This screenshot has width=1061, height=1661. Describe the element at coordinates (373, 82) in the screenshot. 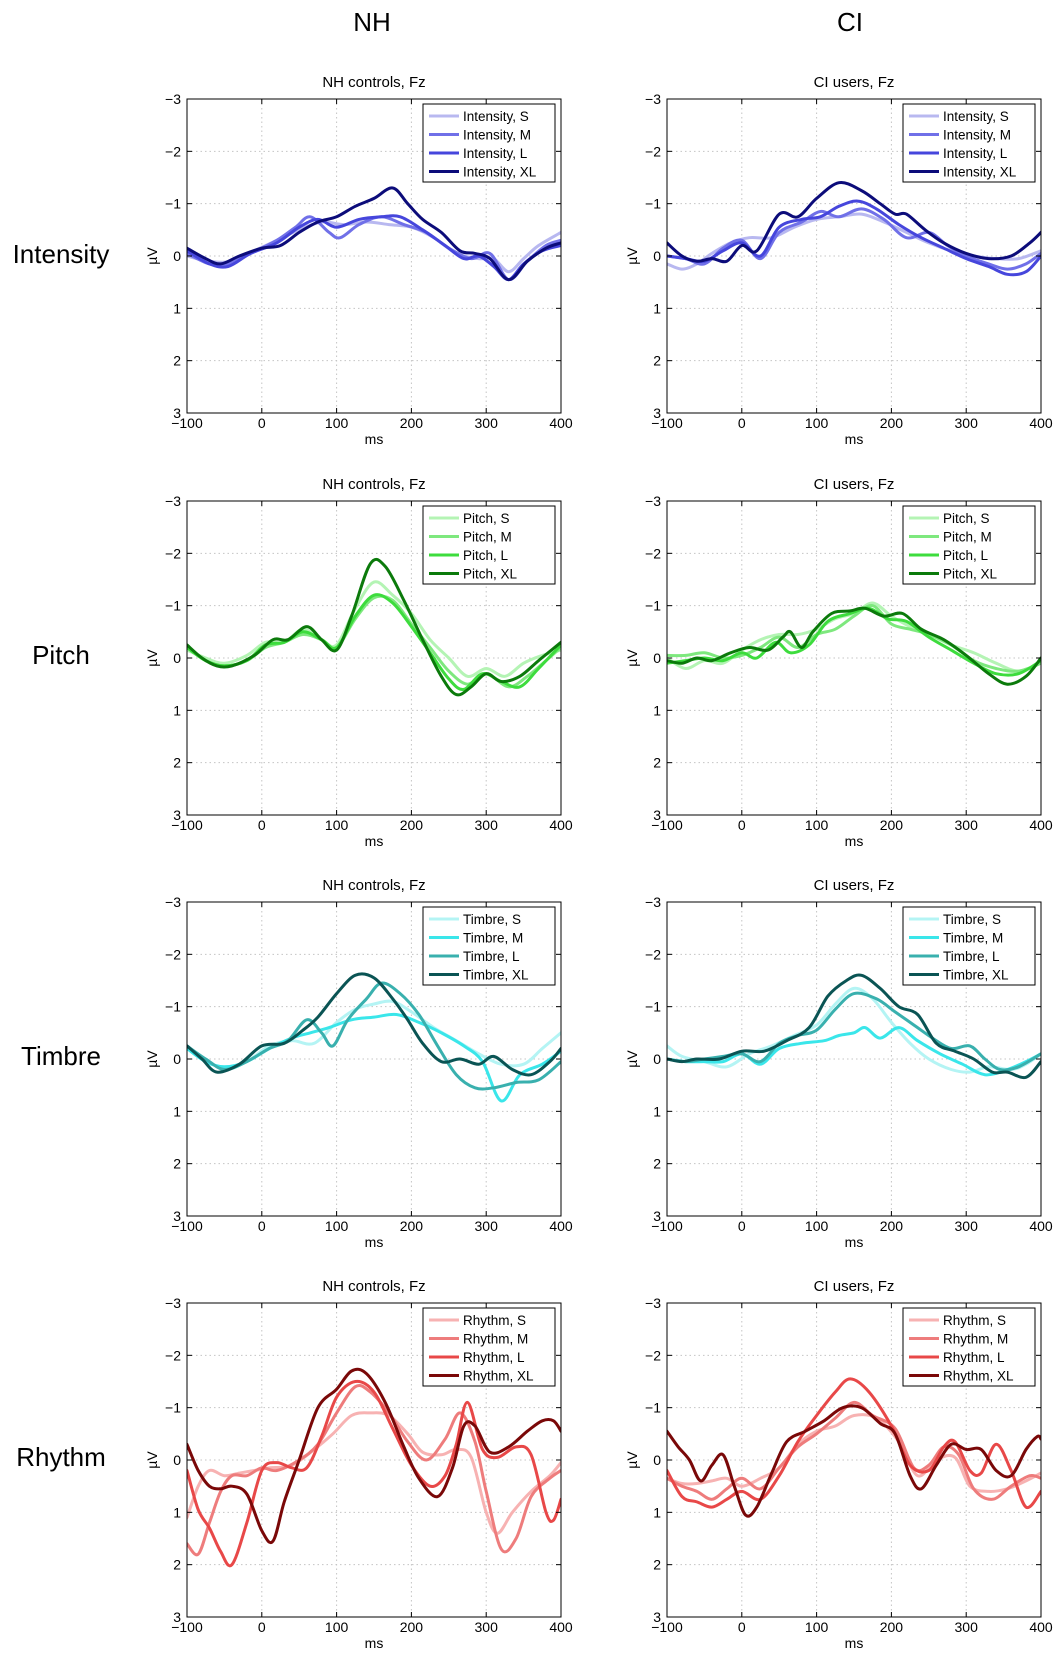

I see `panel-title: NH controls, Fz` at that location.